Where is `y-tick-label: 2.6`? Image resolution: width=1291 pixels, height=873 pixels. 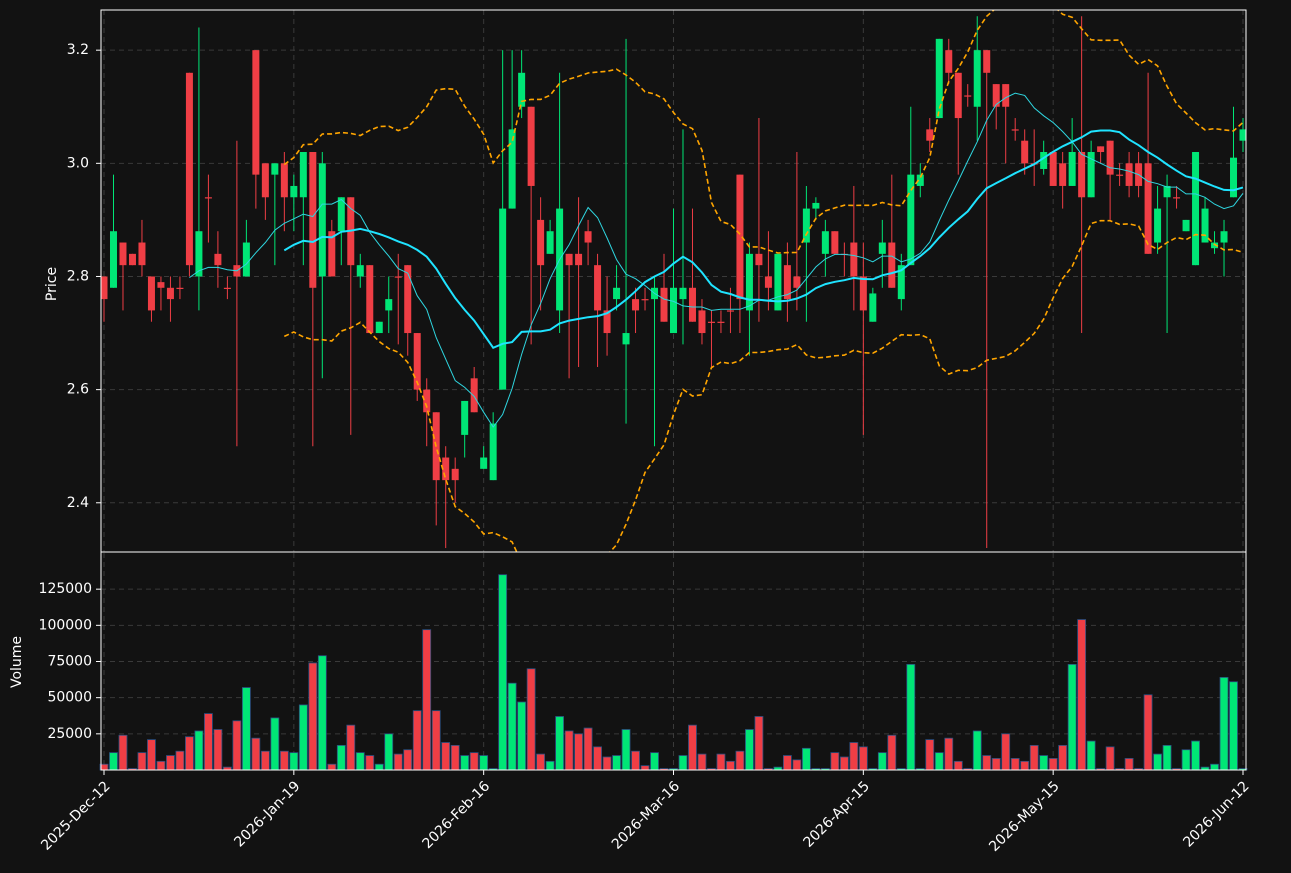 y-tick-label: 2.6 is located at coordinates (78, 390).